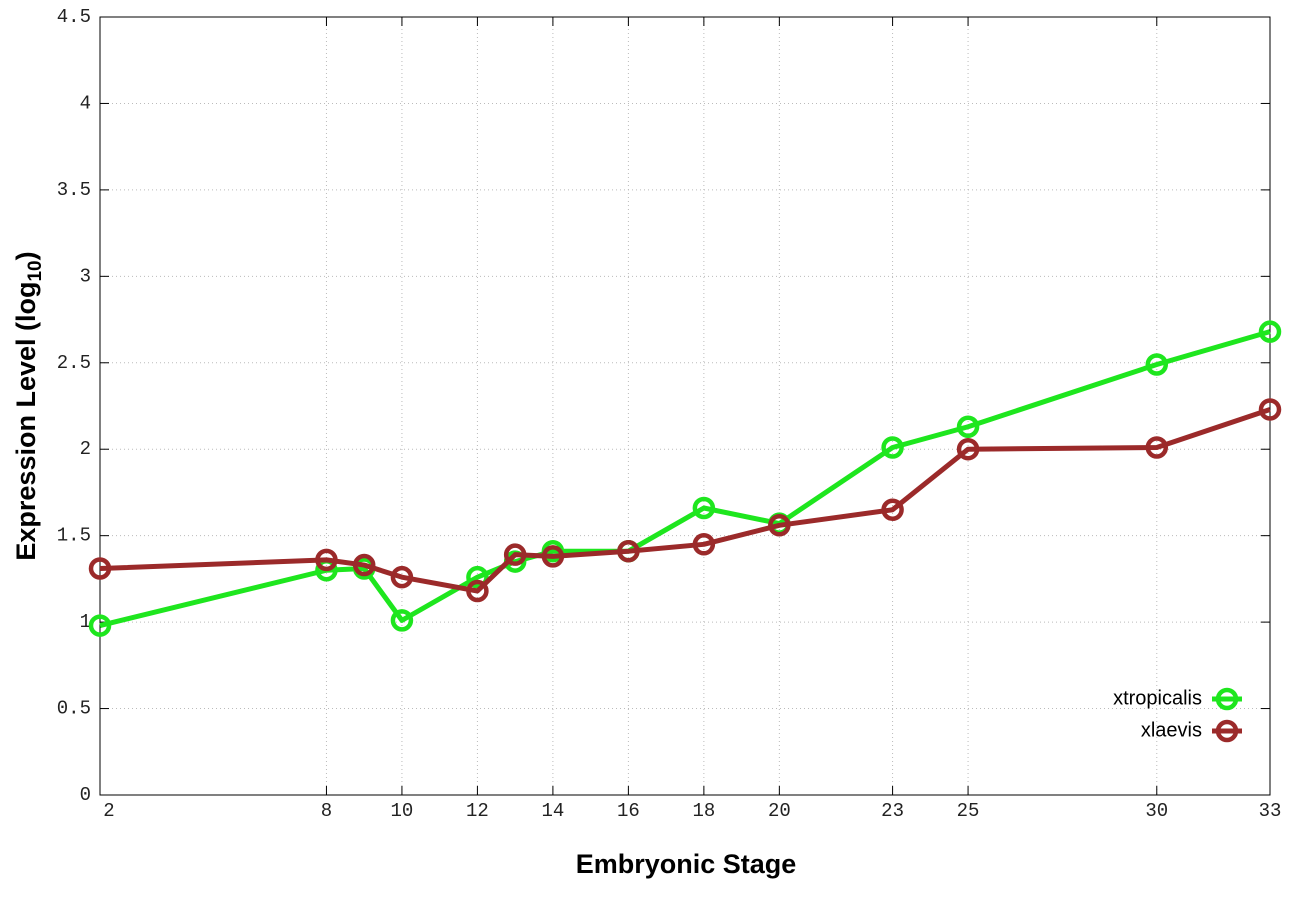 The width and height of the screenshot is (1296, 907). I want to click on x-tick-label: 33, so click(1270, 811).